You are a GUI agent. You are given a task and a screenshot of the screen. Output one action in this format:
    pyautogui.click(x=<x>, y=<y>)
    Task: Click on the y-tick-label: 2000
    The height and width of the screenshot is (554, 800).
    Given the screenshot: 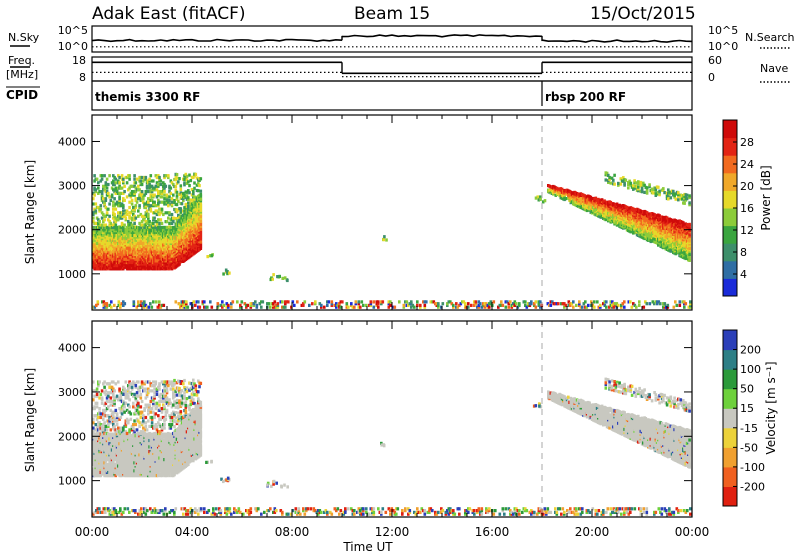 What is the action you would take?
    pyautogui.click(x=72, y=230)
    